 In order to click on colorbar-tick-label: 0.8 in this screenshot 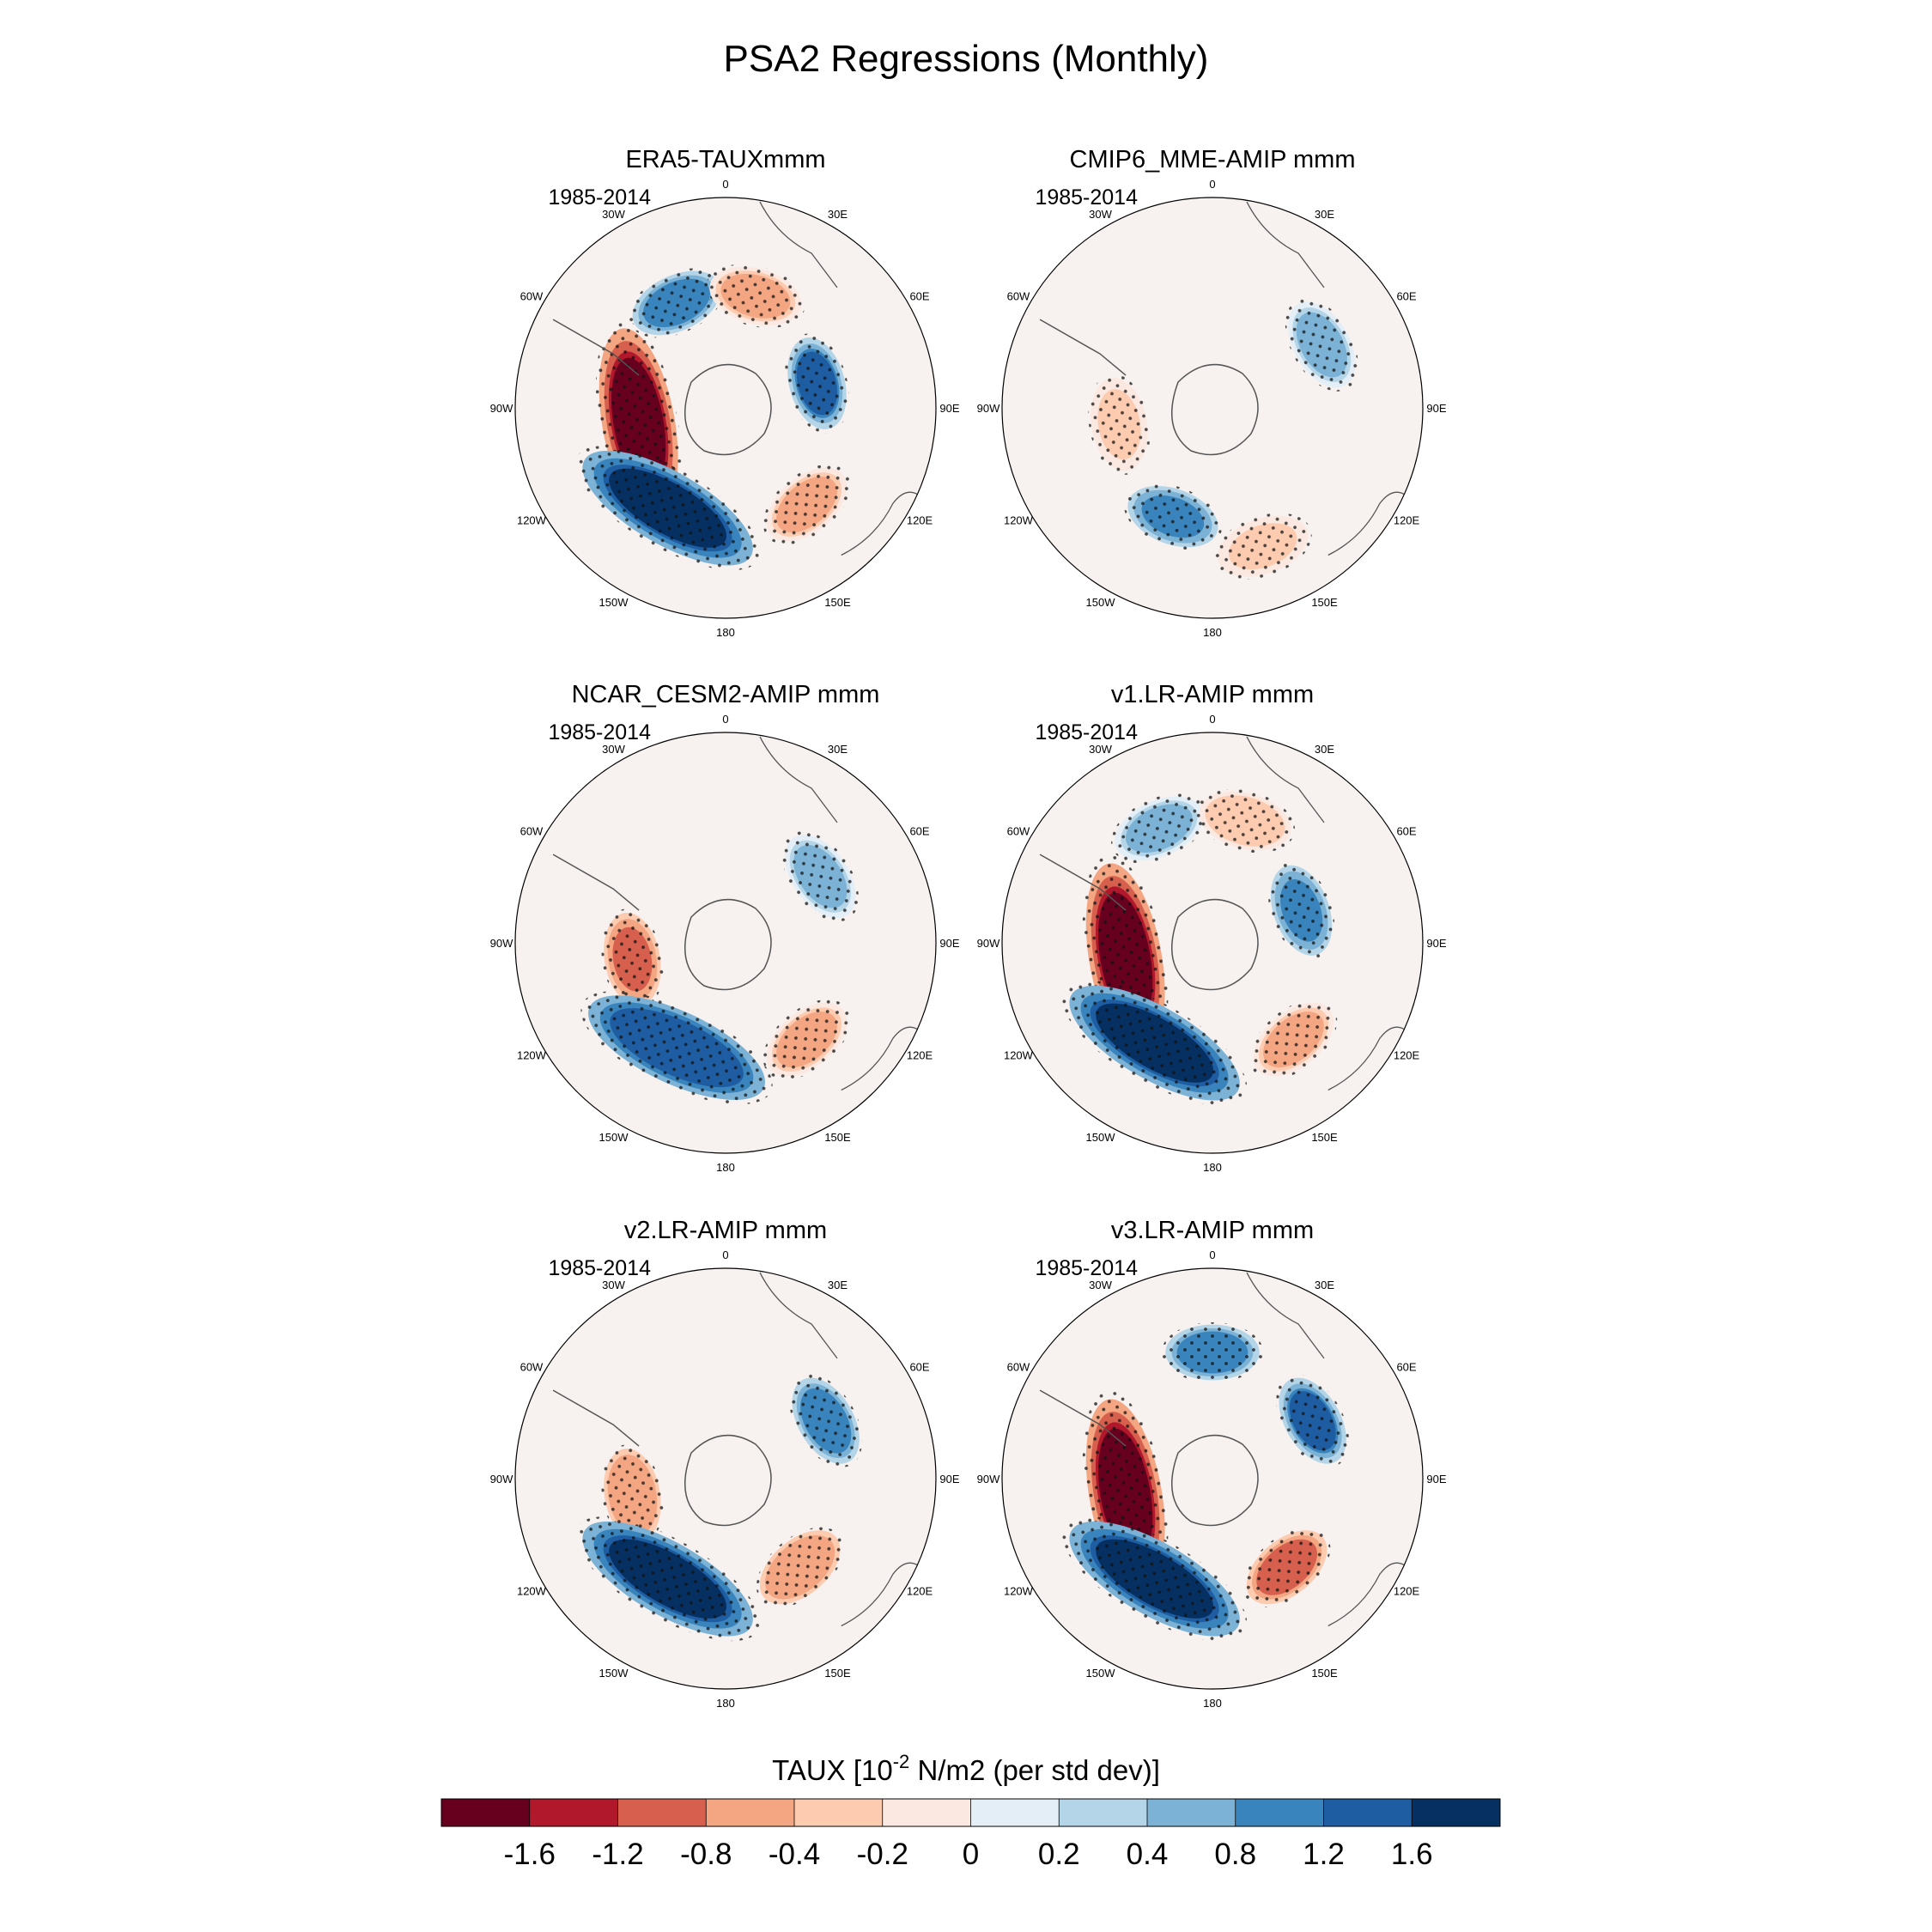, I will do `click(1235, 1855)`.